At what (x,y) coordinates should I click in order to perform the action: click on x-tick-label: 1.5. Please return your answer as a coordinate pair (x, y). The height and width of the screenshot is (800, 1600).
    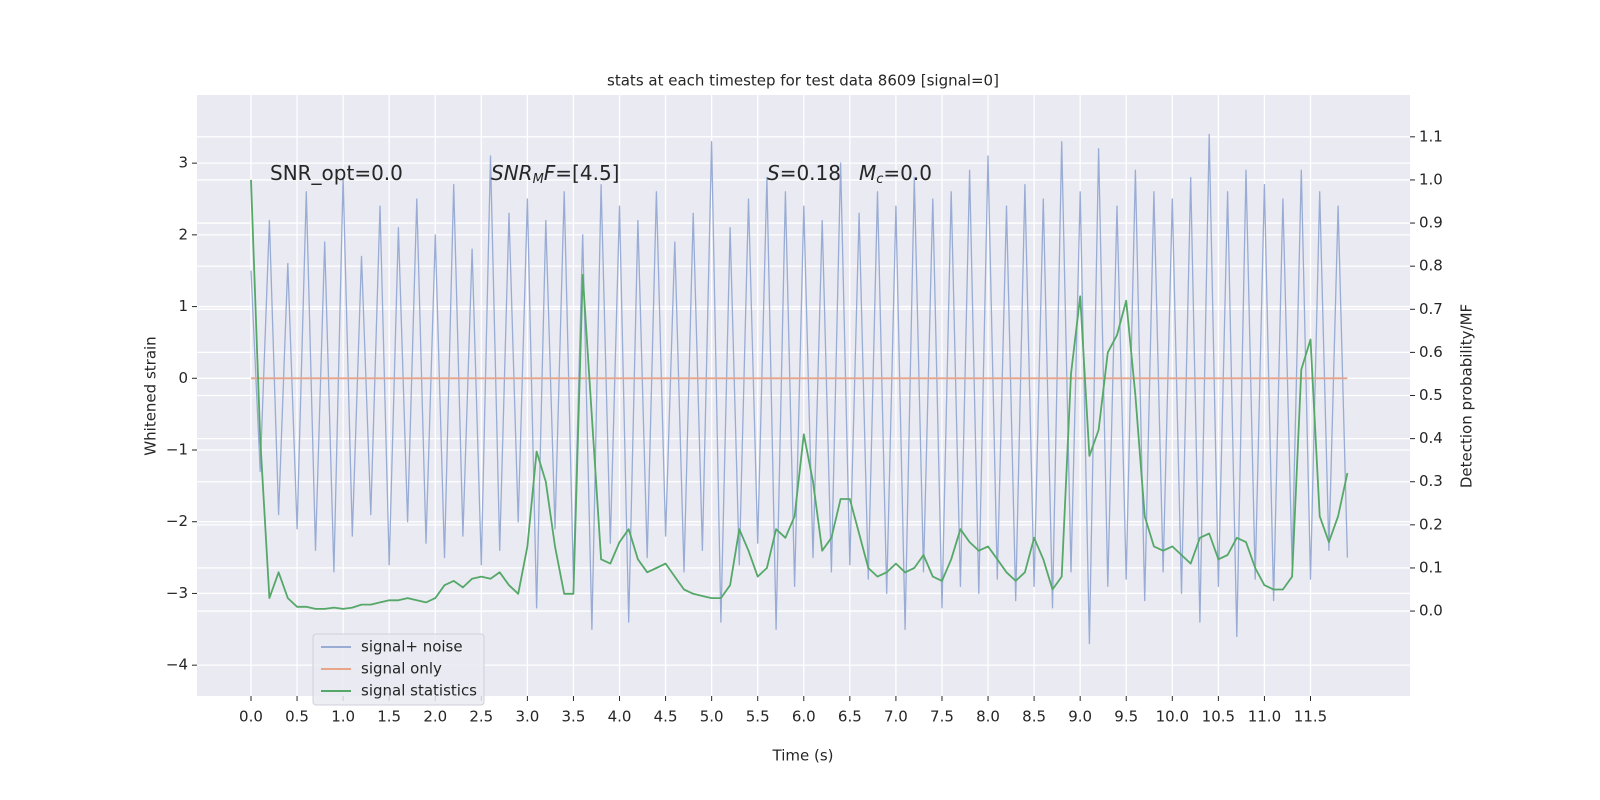
    Looking at the image, I should click on (389, 717).